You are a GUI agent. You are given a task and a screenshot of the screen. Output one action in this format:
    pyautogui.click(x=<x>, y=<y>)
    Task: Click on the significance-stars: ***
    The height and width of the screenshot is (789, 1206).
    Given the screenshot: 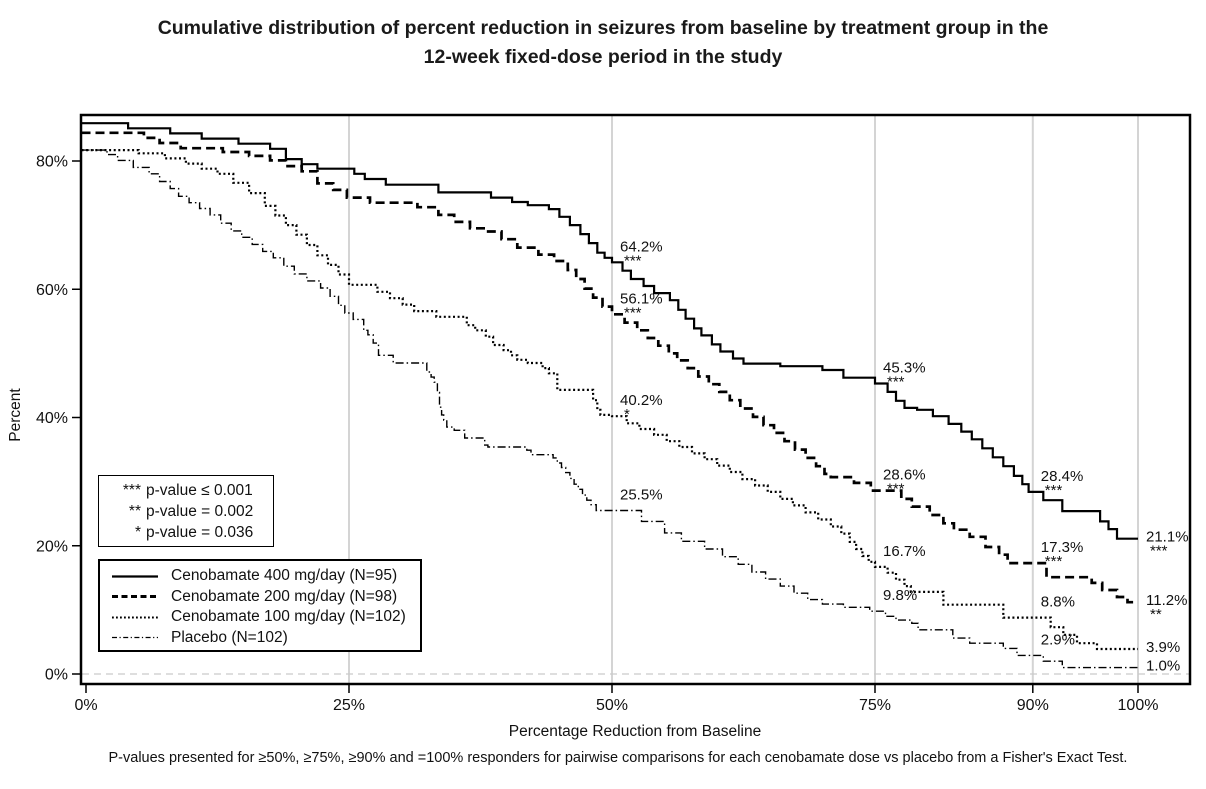 What is the action you would take?
    pyautogui.click(x=131, y=490)
    